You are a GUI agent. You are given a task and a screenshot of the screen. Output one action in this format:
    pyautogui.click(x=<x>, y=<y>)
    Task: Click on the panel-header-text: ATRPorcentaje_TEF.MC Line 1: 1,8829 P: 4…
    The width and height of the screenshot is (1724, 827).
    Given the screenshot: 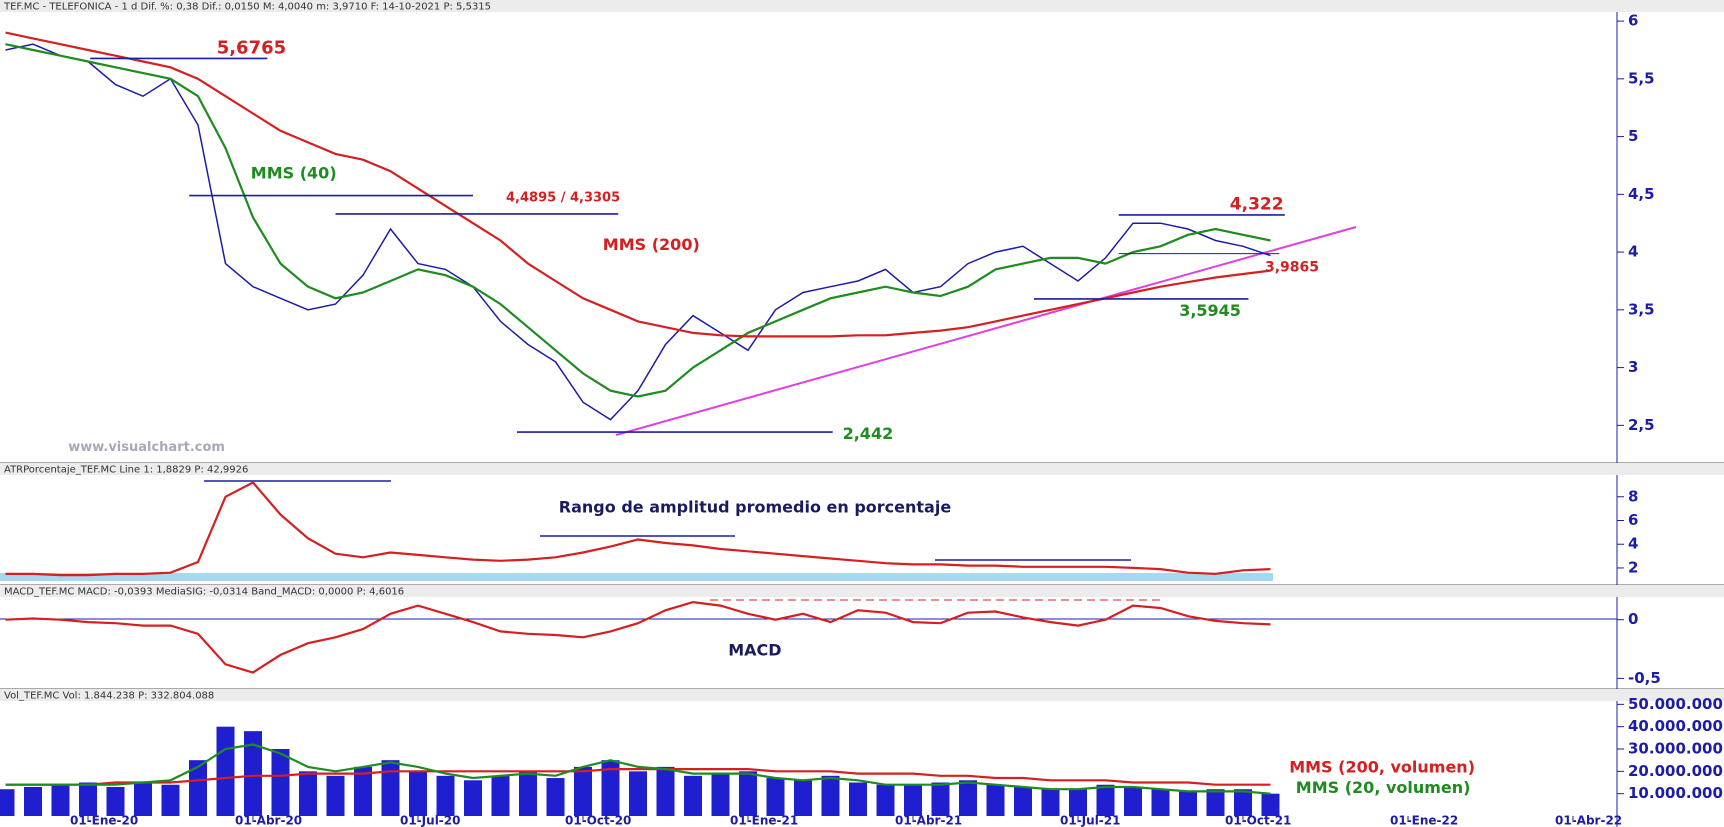 What is the action you would take?
    pyautogui.click(x=126, y=470)
    